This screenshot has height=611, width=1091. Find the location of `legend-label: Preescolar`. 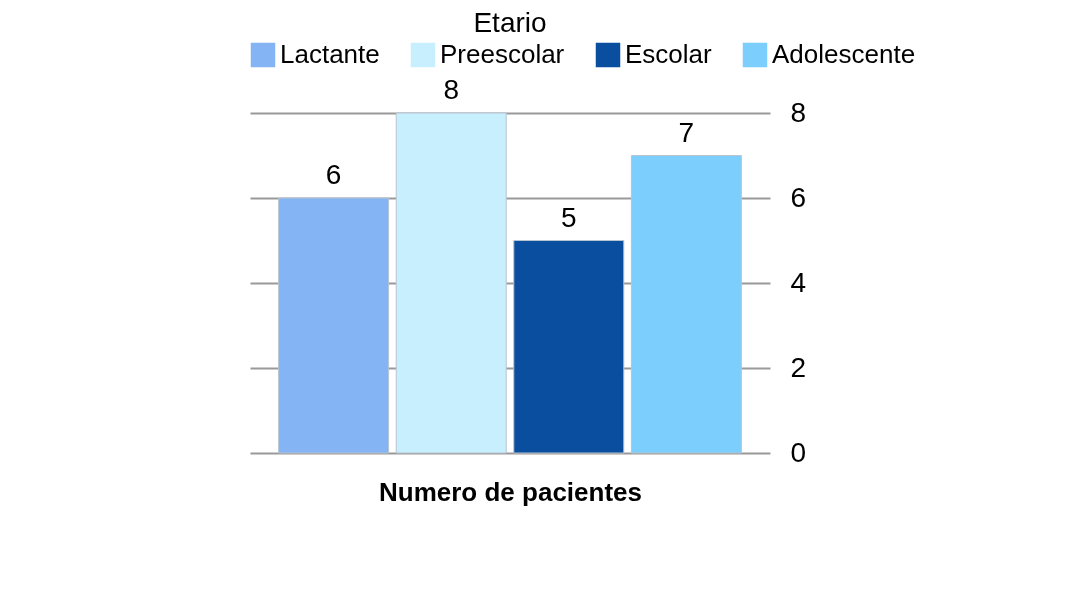

legend-label: Preescolar is located at coordinates (502, 54).